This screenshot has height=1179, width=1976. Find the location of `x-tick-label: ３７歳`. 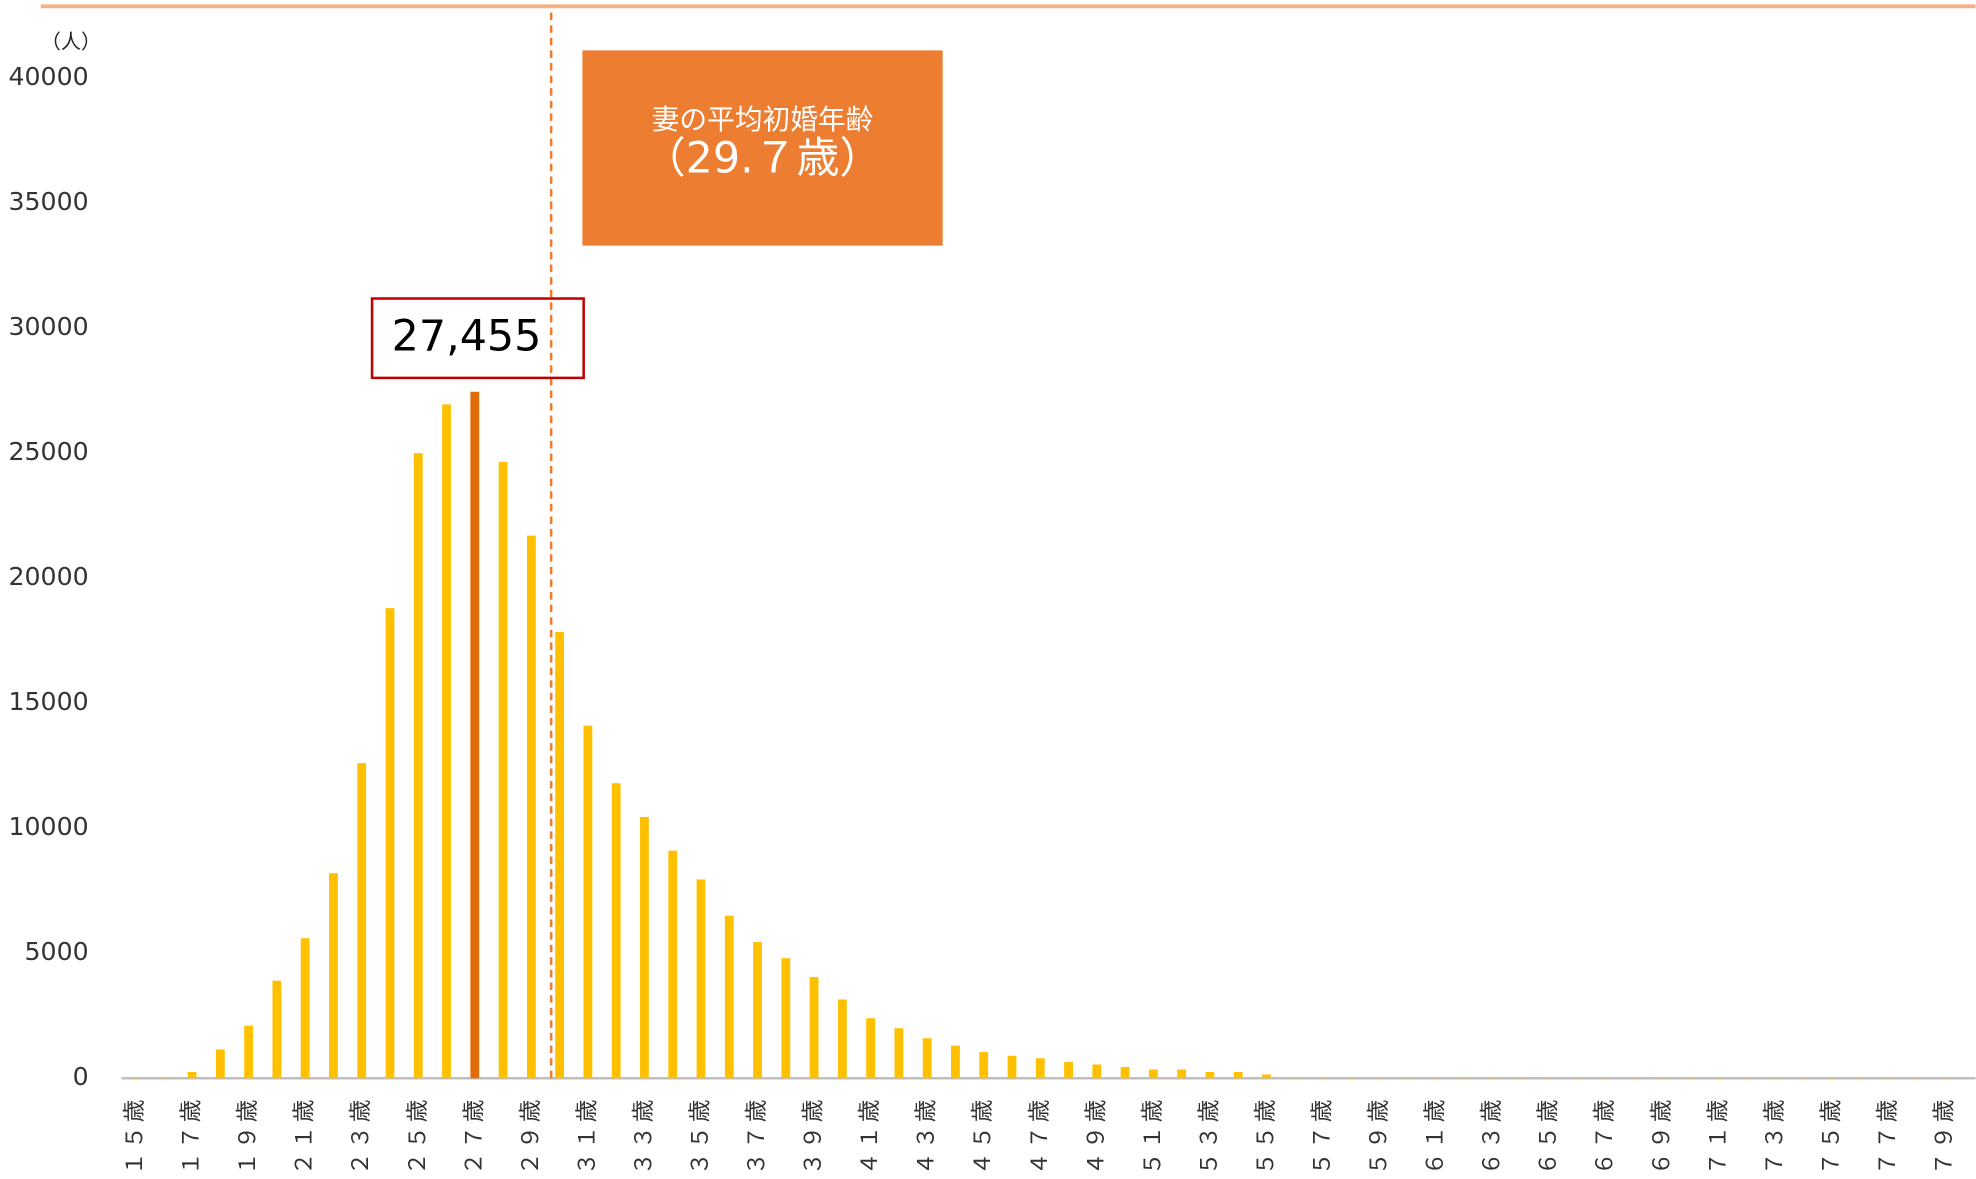

x-tick-label: ３７歳 is located at coordinates (757, 1135).